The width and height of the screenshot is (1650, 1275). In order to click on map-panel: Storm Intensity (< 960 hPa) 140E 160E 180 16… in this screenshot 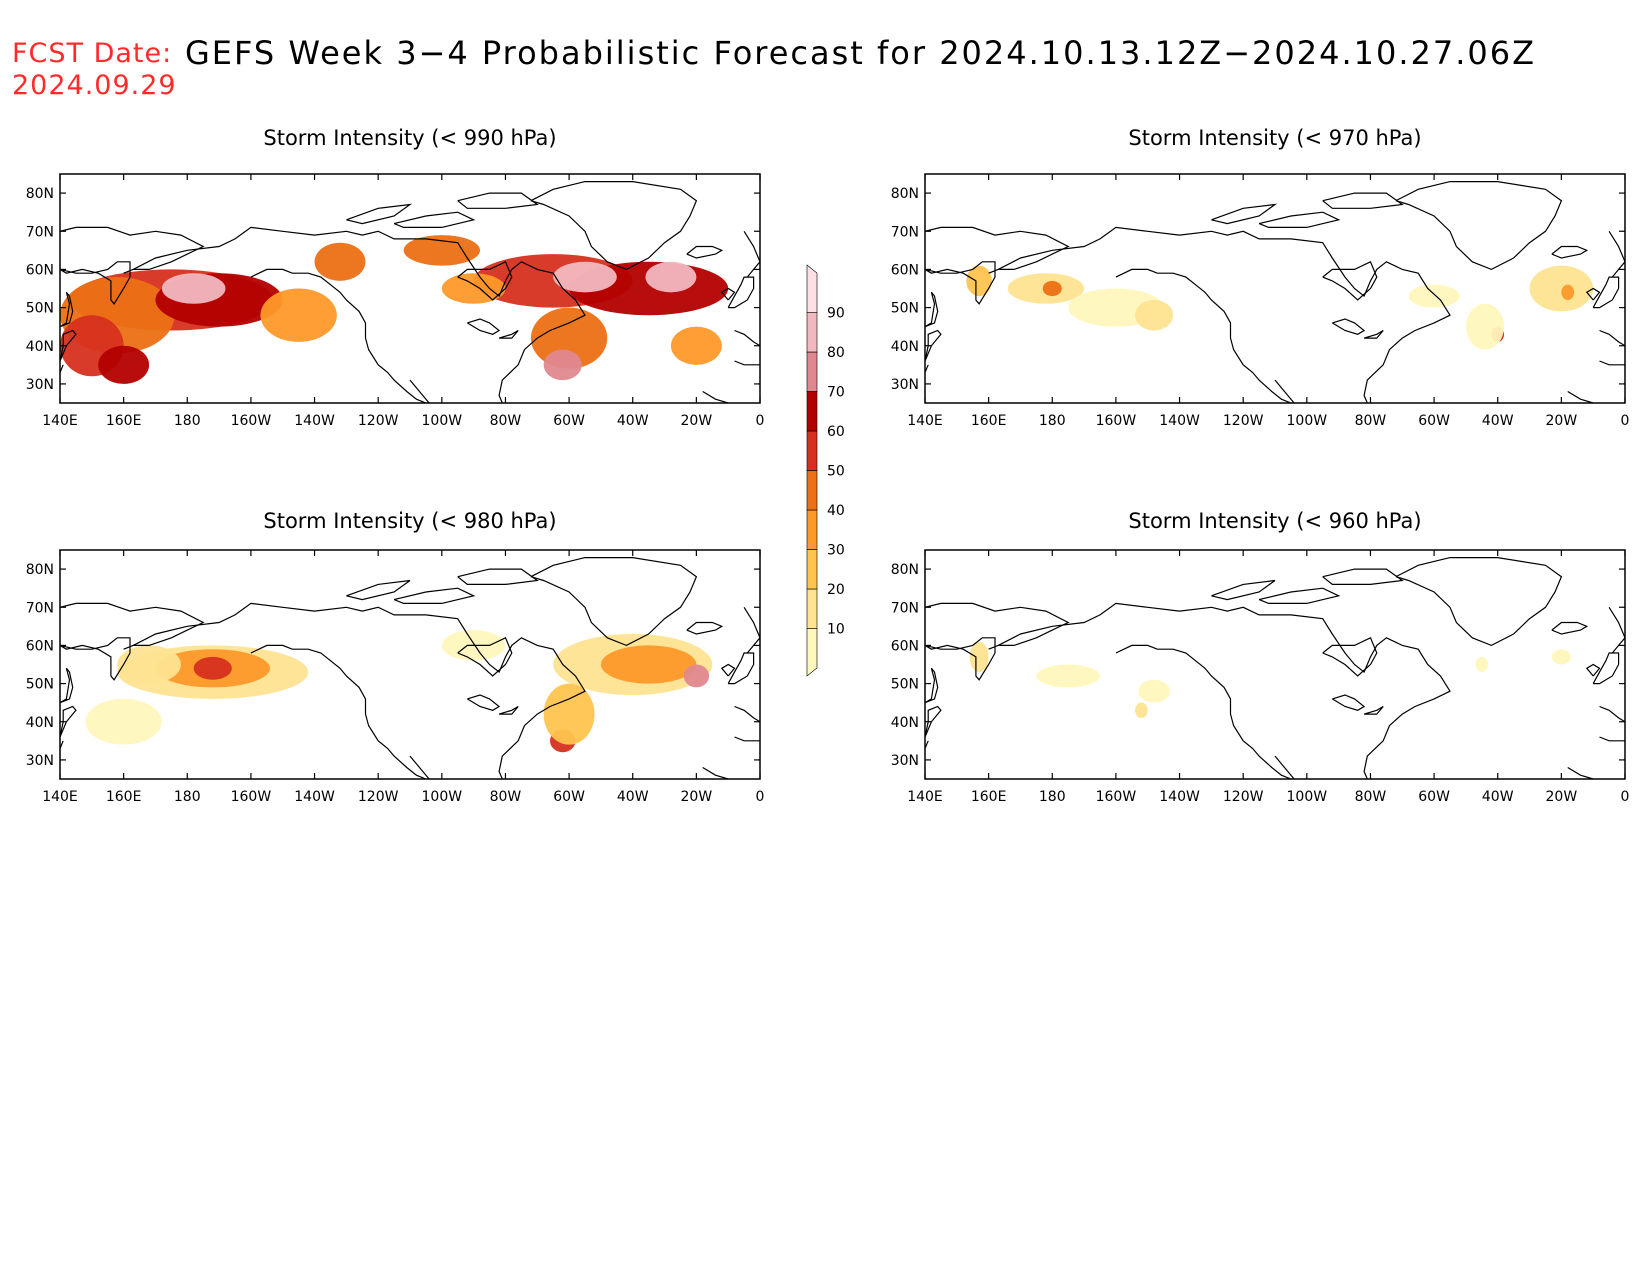, I will do `click(1260, 657)`.